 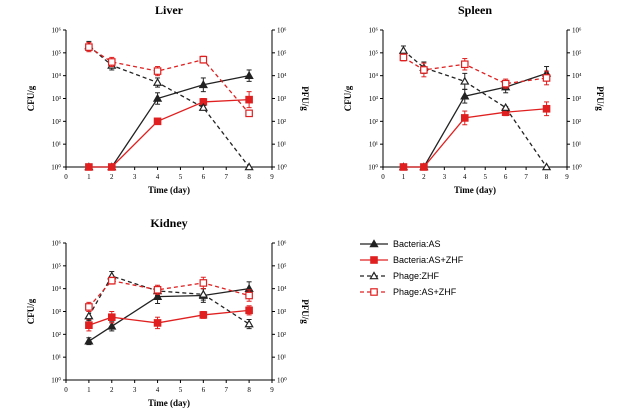 What do you see at coordinates (348, 98) in the screenshot?
I see `y-axis-label-left: CFU/g` at bounding box center [348, 98].